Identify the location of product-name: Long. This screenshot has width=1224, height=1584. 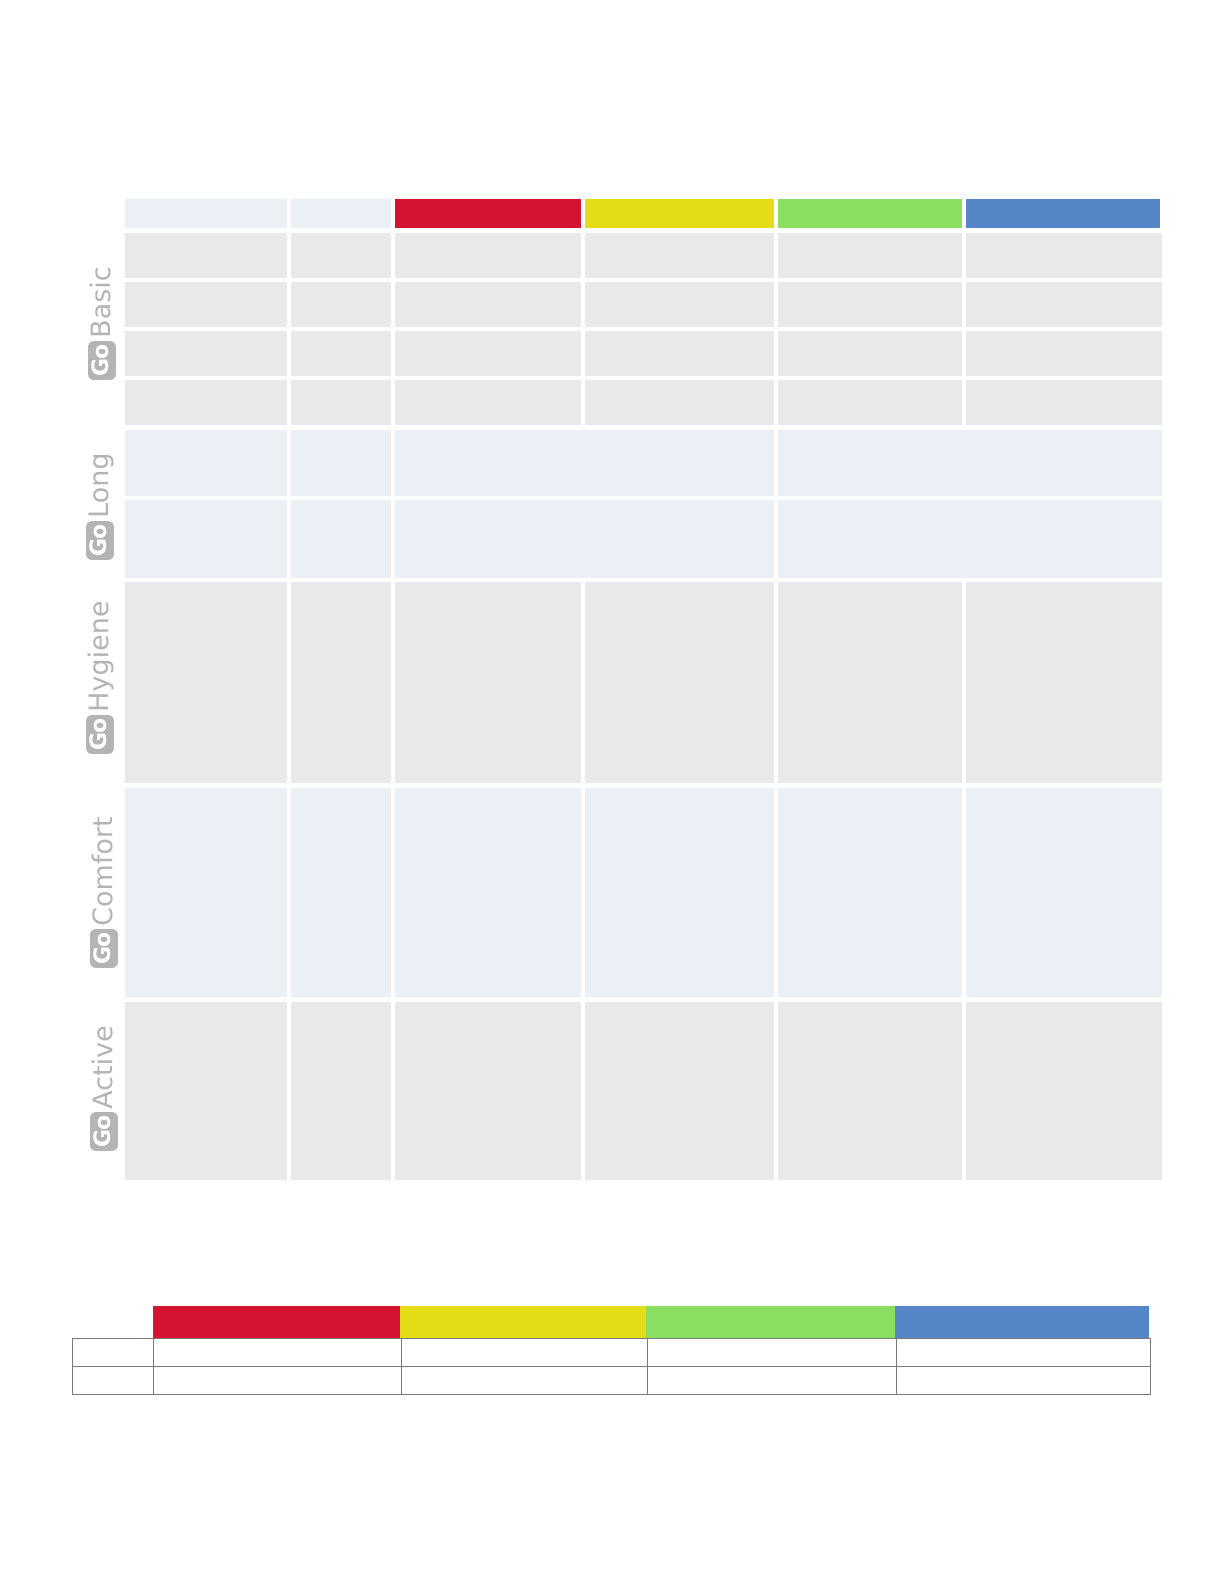
(99, 485).